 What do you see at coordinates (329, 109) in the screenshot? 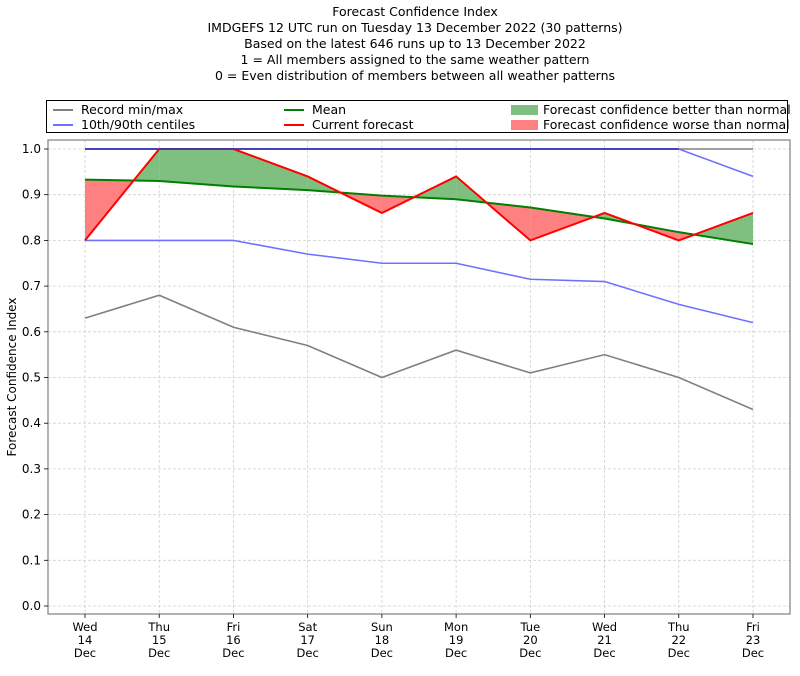
I see `legend-label-mean: Mean` at bounding box center [329, 109].